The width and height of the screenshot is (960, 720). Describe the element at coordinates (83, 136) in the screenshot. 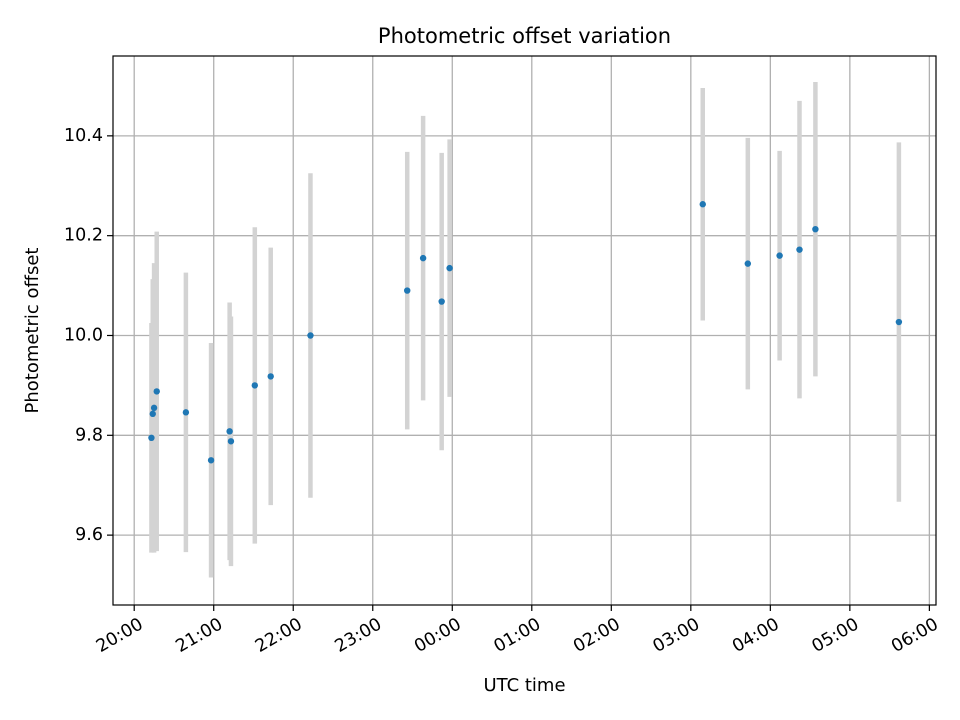

I see `y-tick-label: 10.4` at that location.